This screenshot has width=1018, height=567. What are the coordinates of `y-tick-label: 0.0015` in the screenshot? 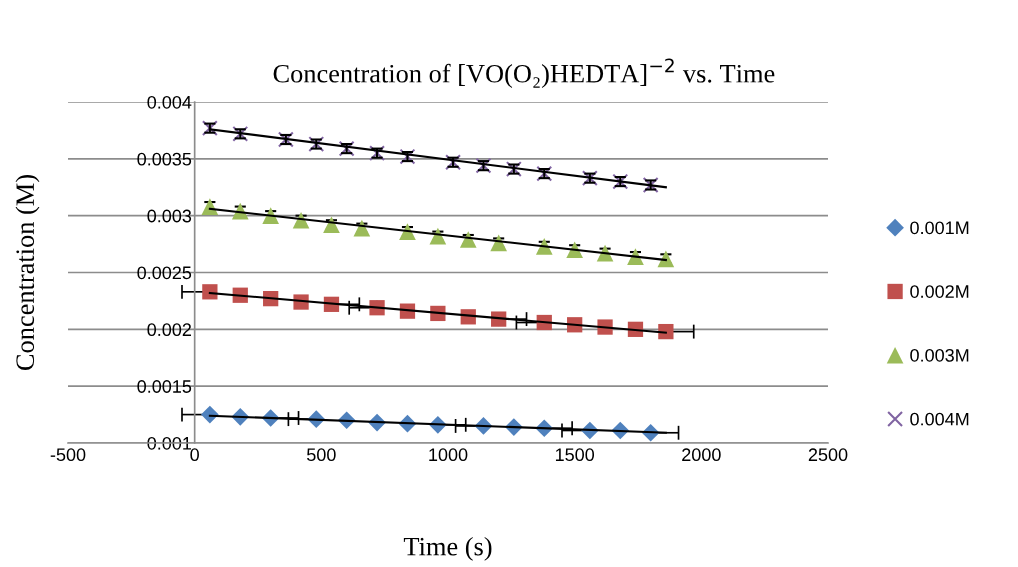 It's located at (164, 386).